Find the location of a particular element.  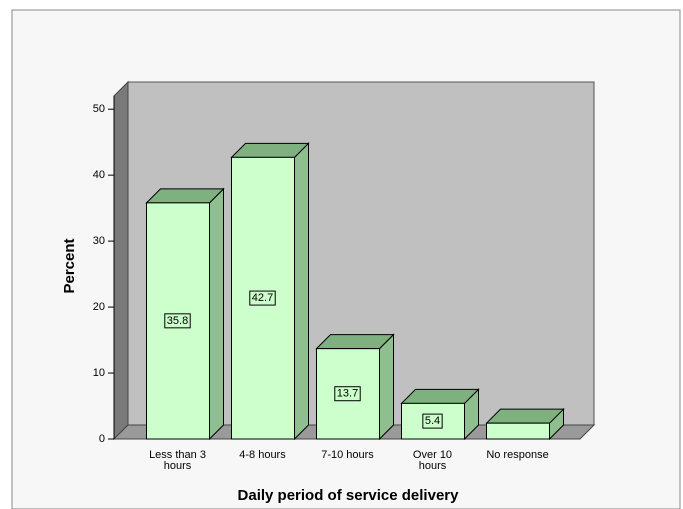

y-tick-label: 40 is located at coordinates (99, 175).